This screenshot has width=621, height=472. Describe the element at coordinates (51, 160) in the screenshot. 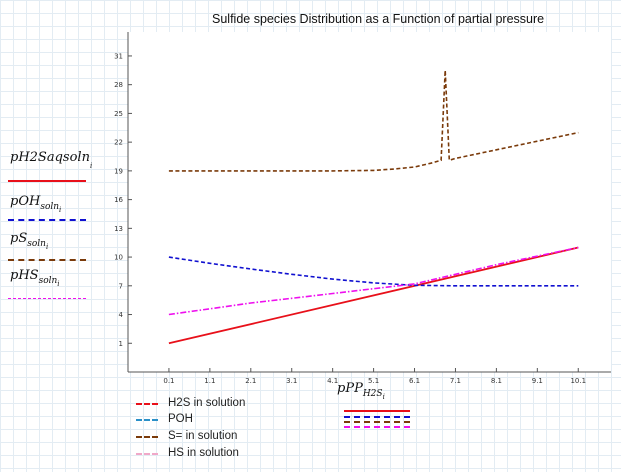

I see `ylabel-ph2saqsoln: pH2Saqsolni` at that location.